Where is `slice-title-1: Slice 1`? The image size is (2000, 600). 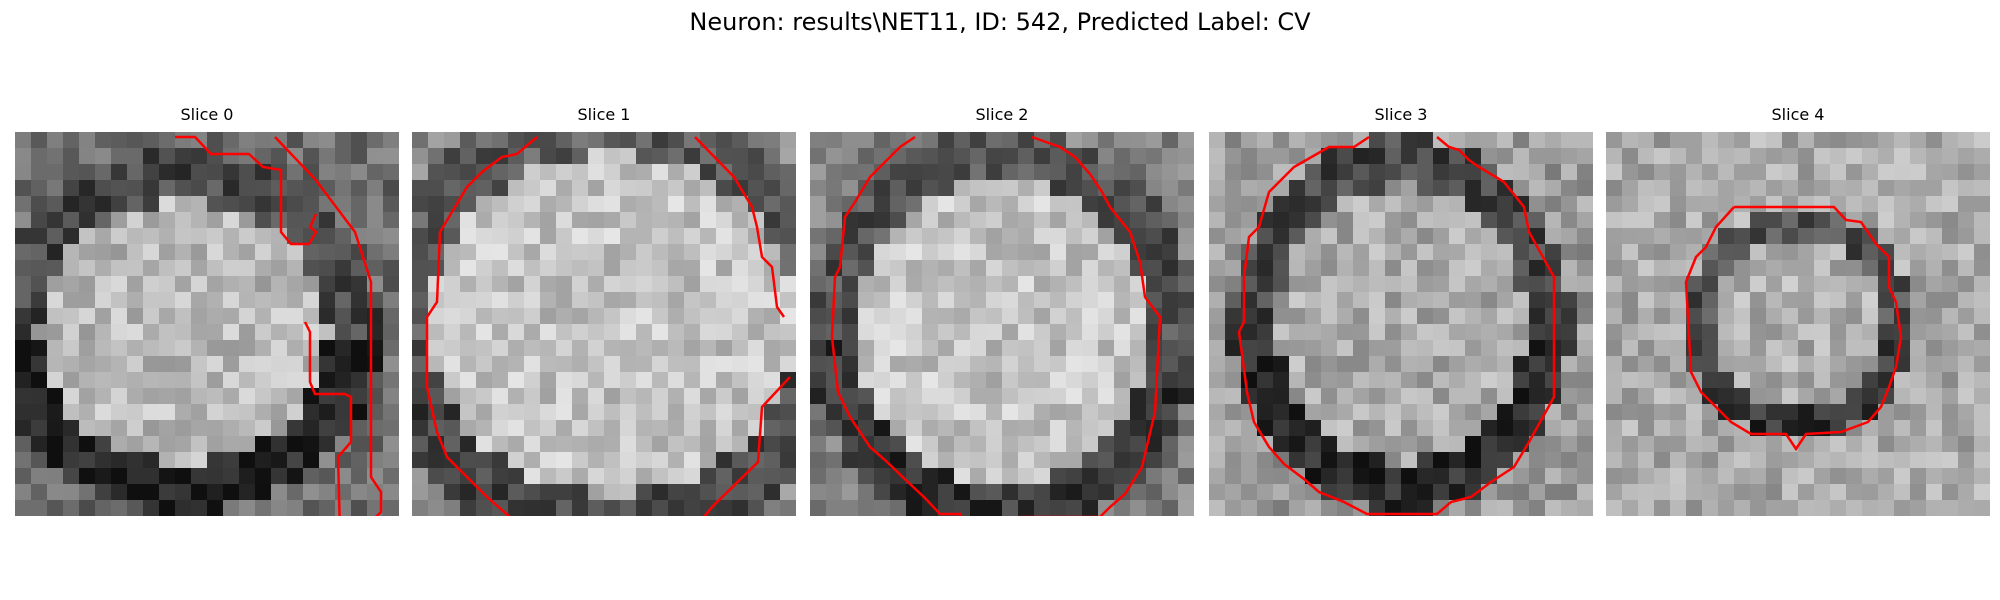
slice-title-1: Slice 1 is located at coordinates (604, 114).